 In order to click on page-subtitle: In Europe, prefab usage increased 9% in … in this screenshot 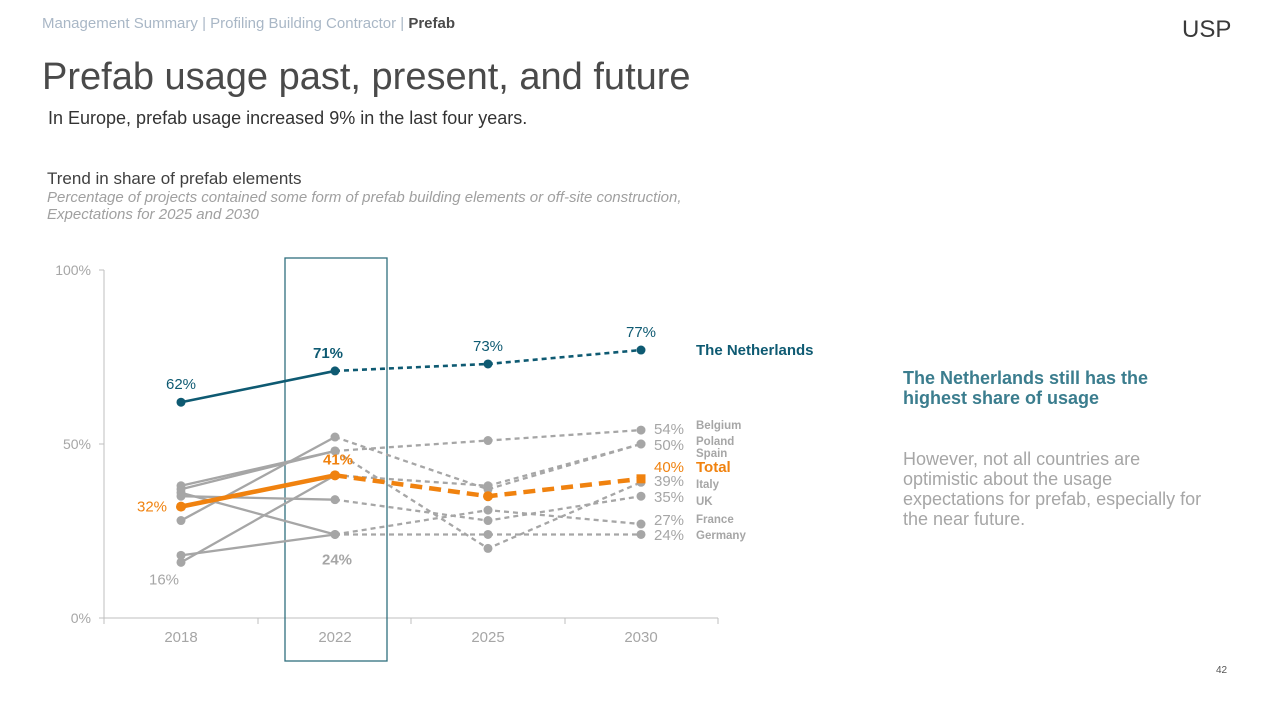, I will do `click(288, 118)`.